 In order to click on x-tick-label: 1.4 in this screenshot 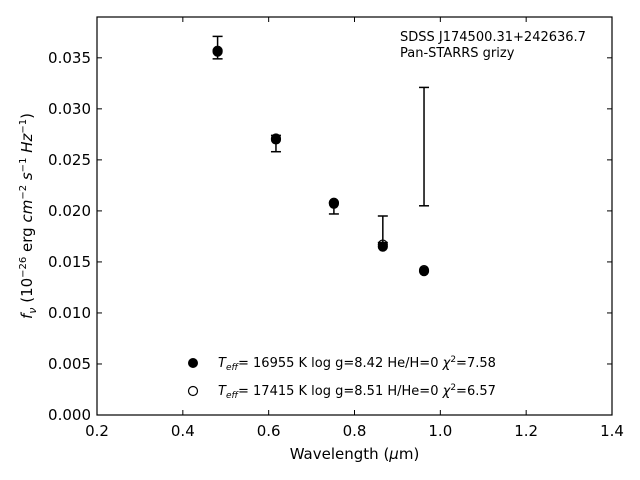, I will do `click(612, 431)`.